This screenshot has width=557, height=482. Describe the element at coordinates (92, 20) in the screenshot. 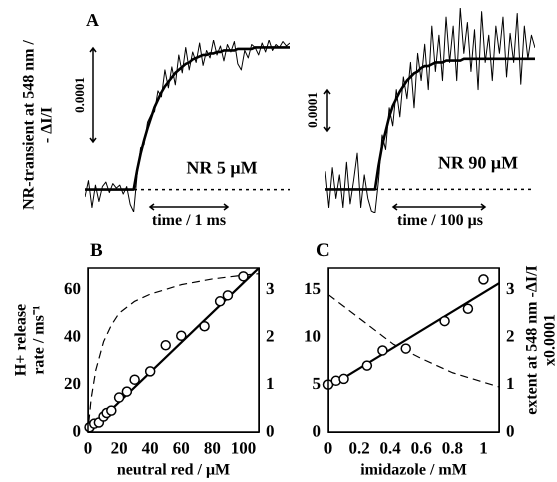

I see `chart-title: A` at that location.